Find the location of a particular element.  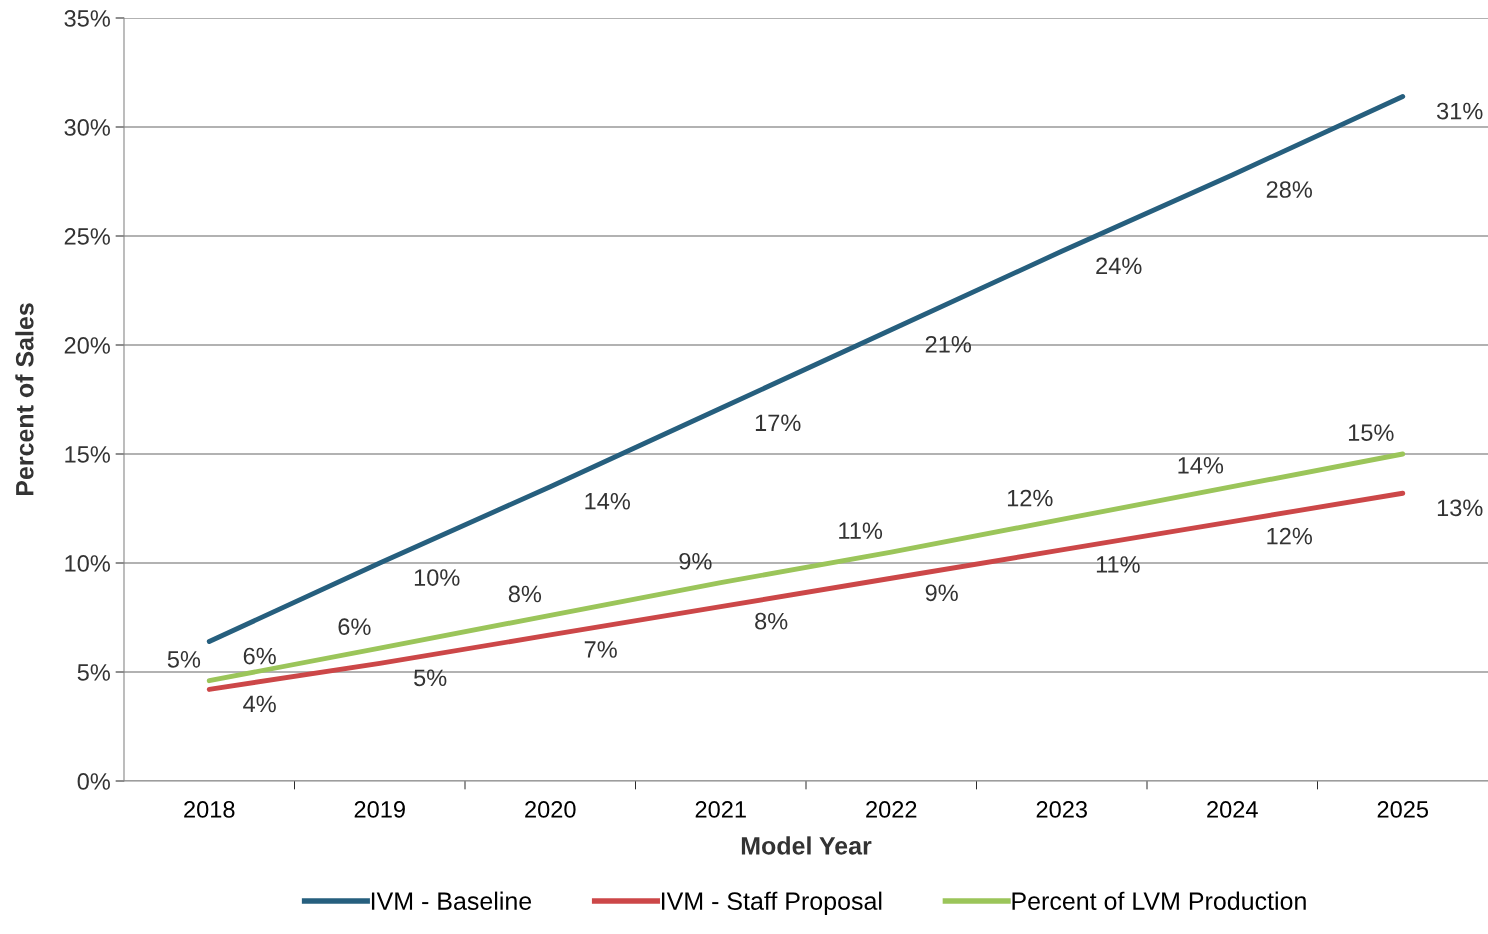

y-axis-title: Percent of Sales is located at coordinates (24, 399).